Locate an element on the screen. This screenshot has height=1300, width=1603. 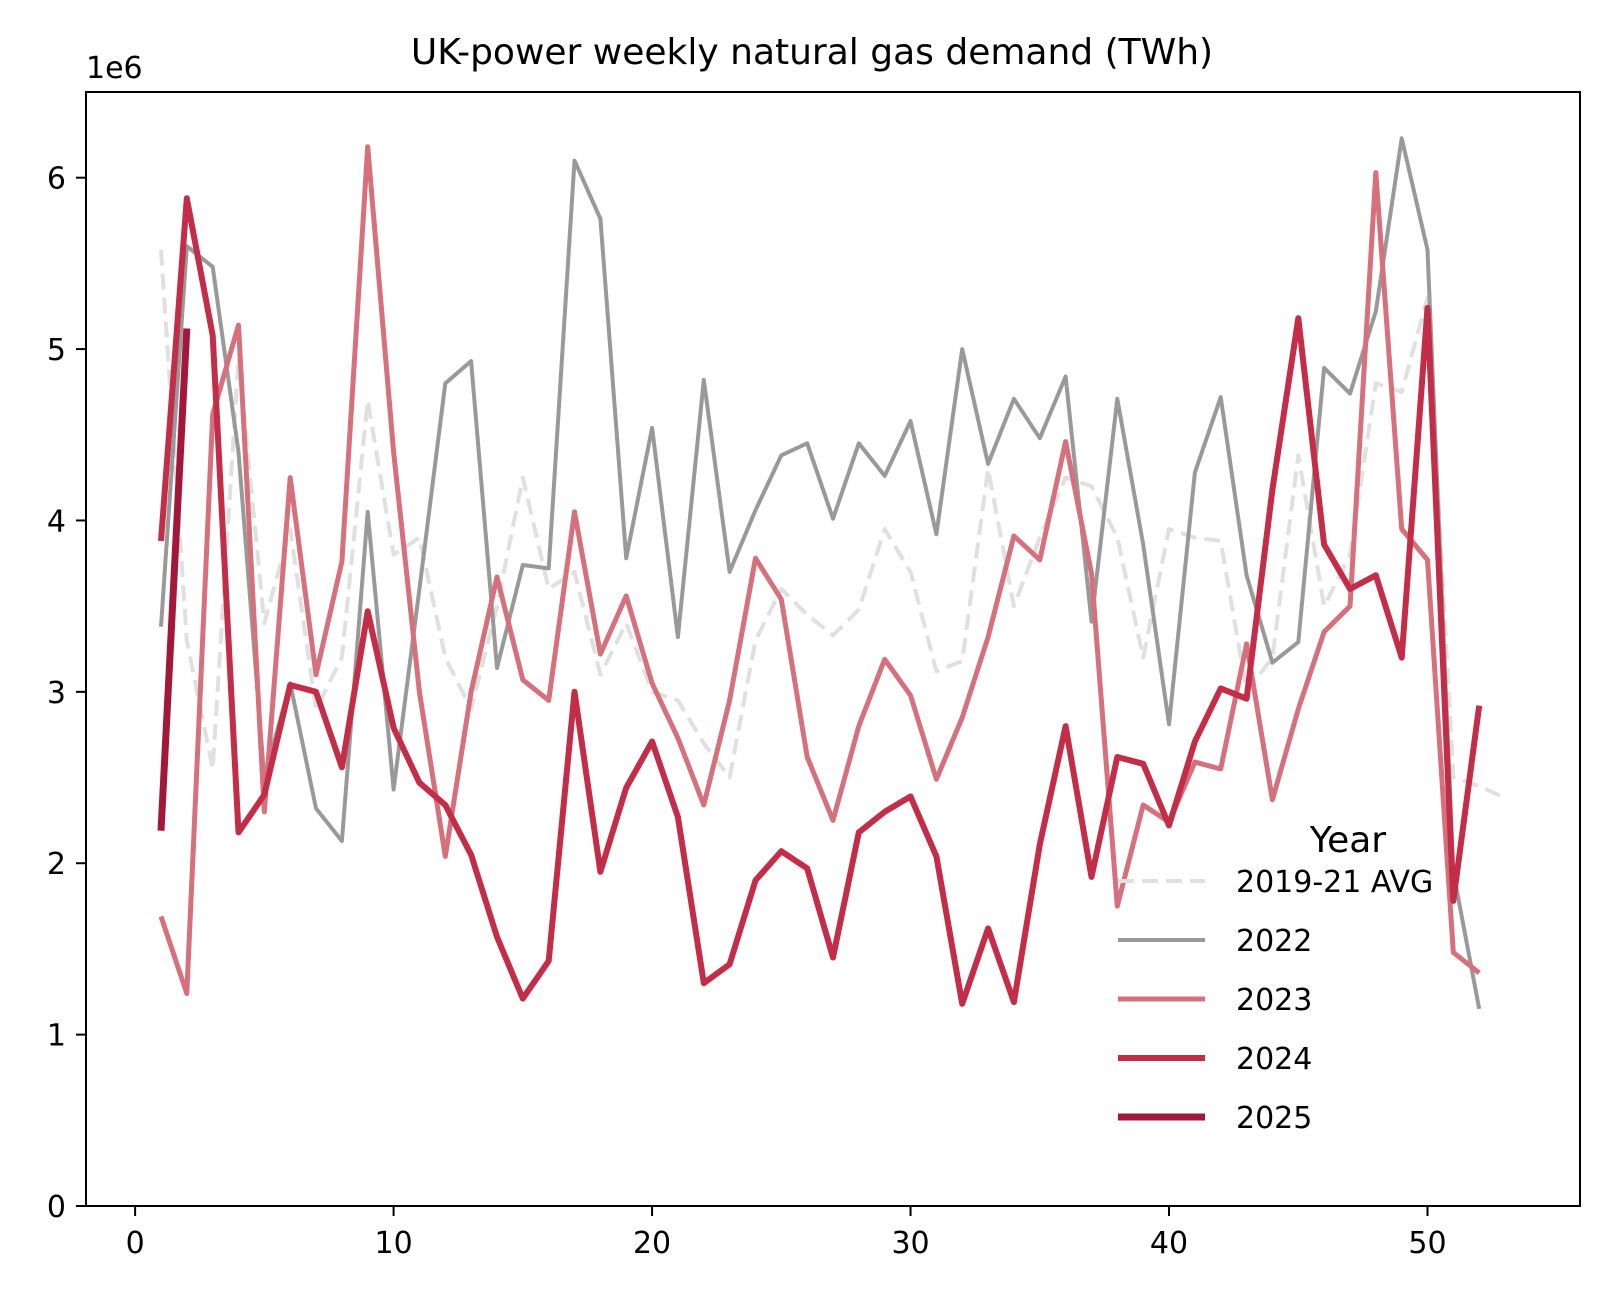
series-line-2025 is located at coordinates (174, 579).